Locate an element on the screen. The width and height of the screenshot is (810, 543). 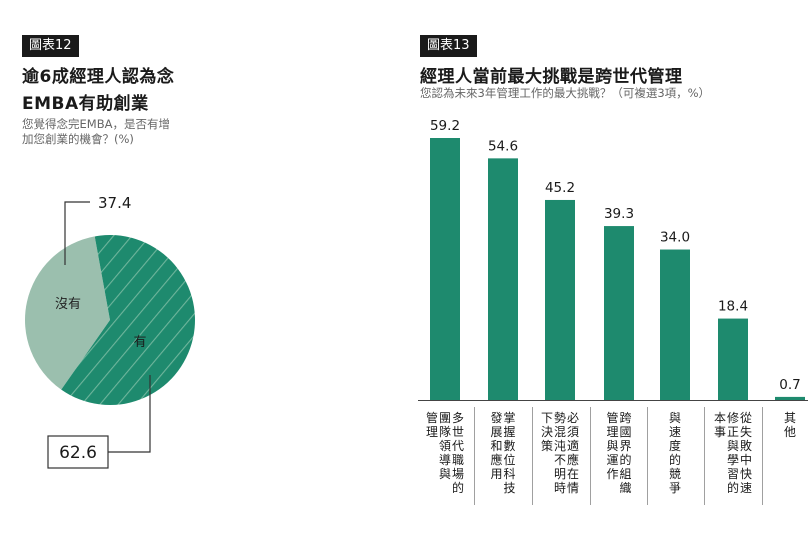
category-label-char: 失 is located at coordinates (746, 431).